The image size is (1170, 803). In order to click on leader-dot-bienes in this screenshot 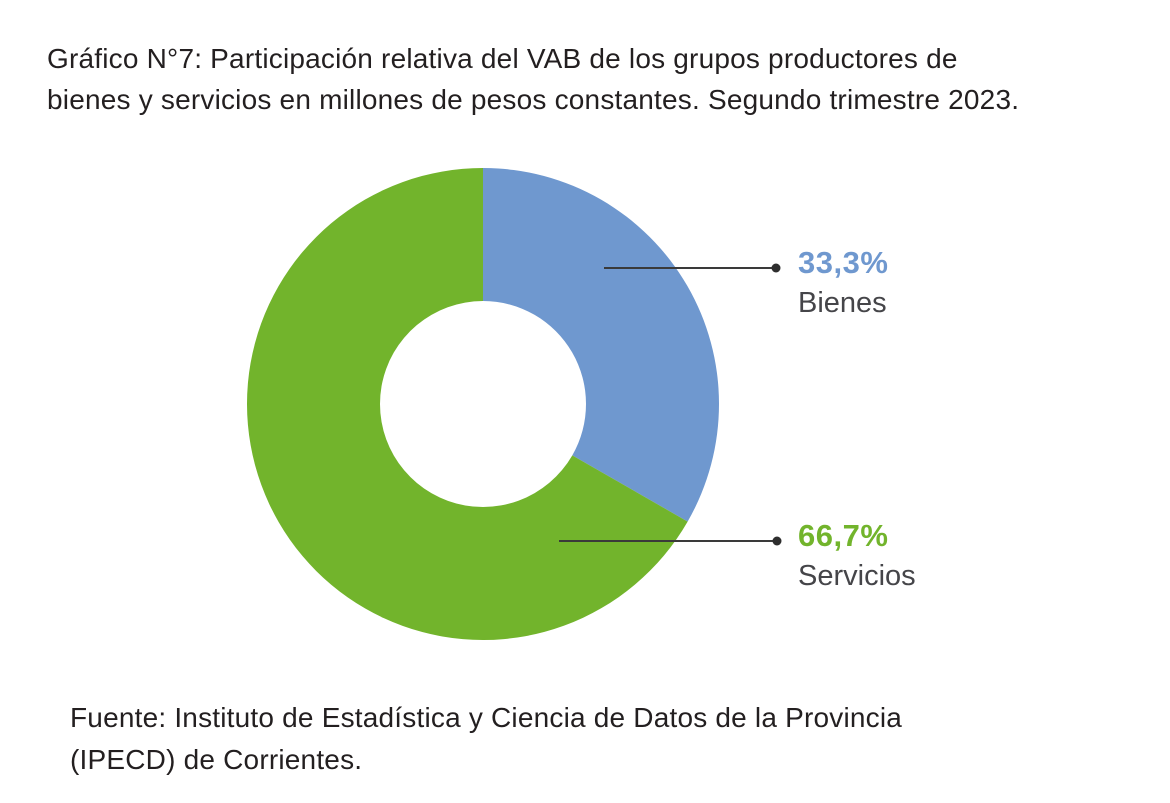, I will do `click(776, 268)`.